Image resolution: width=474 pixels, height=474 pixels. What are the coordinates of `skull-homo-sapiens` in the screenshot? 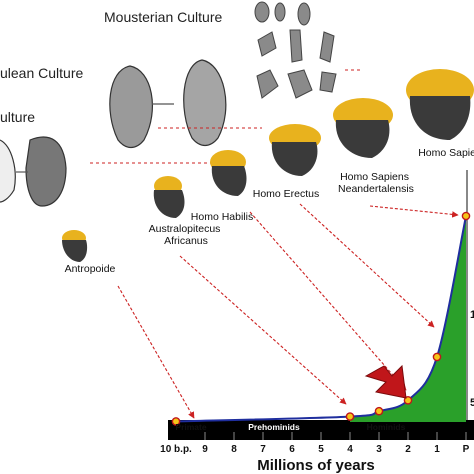 It's located at (440, 104).